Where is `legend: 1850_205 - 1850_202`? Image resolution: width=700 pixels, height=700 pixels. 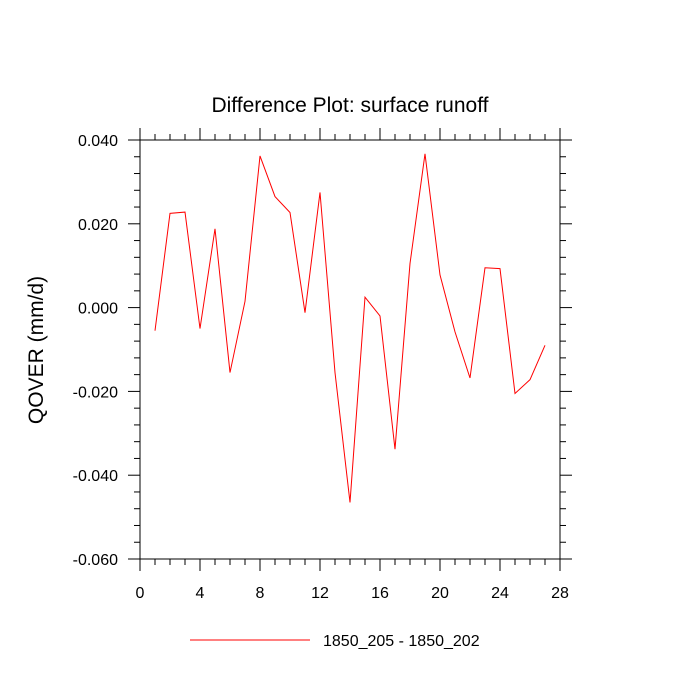
legend: 1850_205 - 1850_202 is located at coordinates (335, 641).